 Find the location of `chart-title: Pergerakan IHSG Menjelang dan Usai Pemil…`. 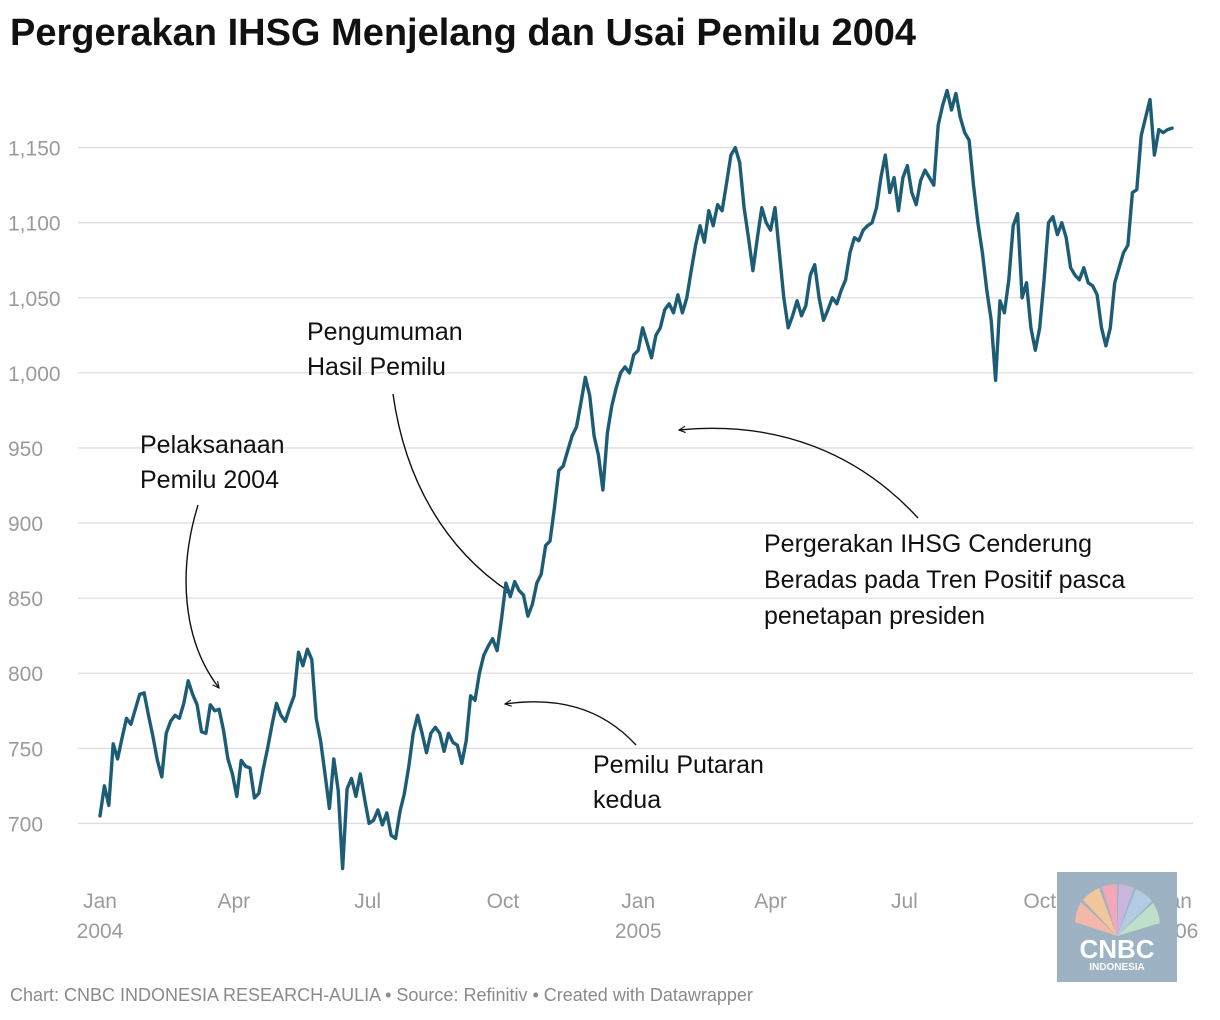

chart-title: Pergerakan IHSG Menjelang dan Usai Pemil… is located at coordinates (463, 33).